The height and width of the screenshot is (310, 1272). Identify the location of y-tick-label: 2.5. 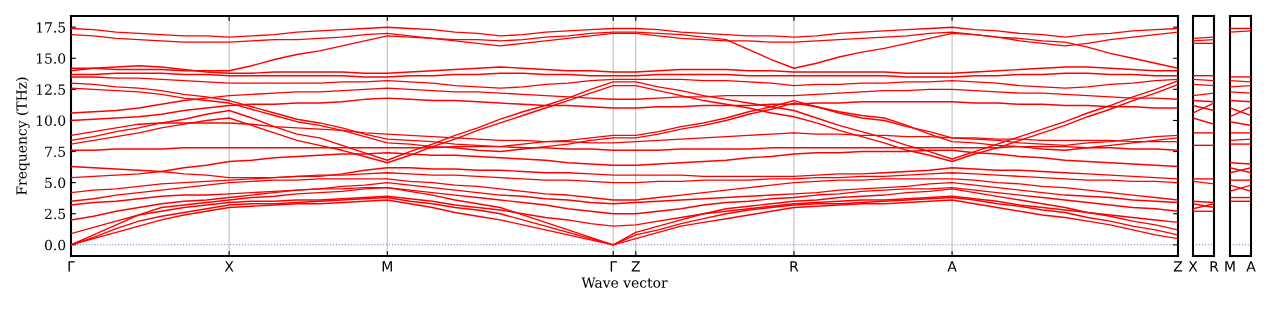
(55, 214).